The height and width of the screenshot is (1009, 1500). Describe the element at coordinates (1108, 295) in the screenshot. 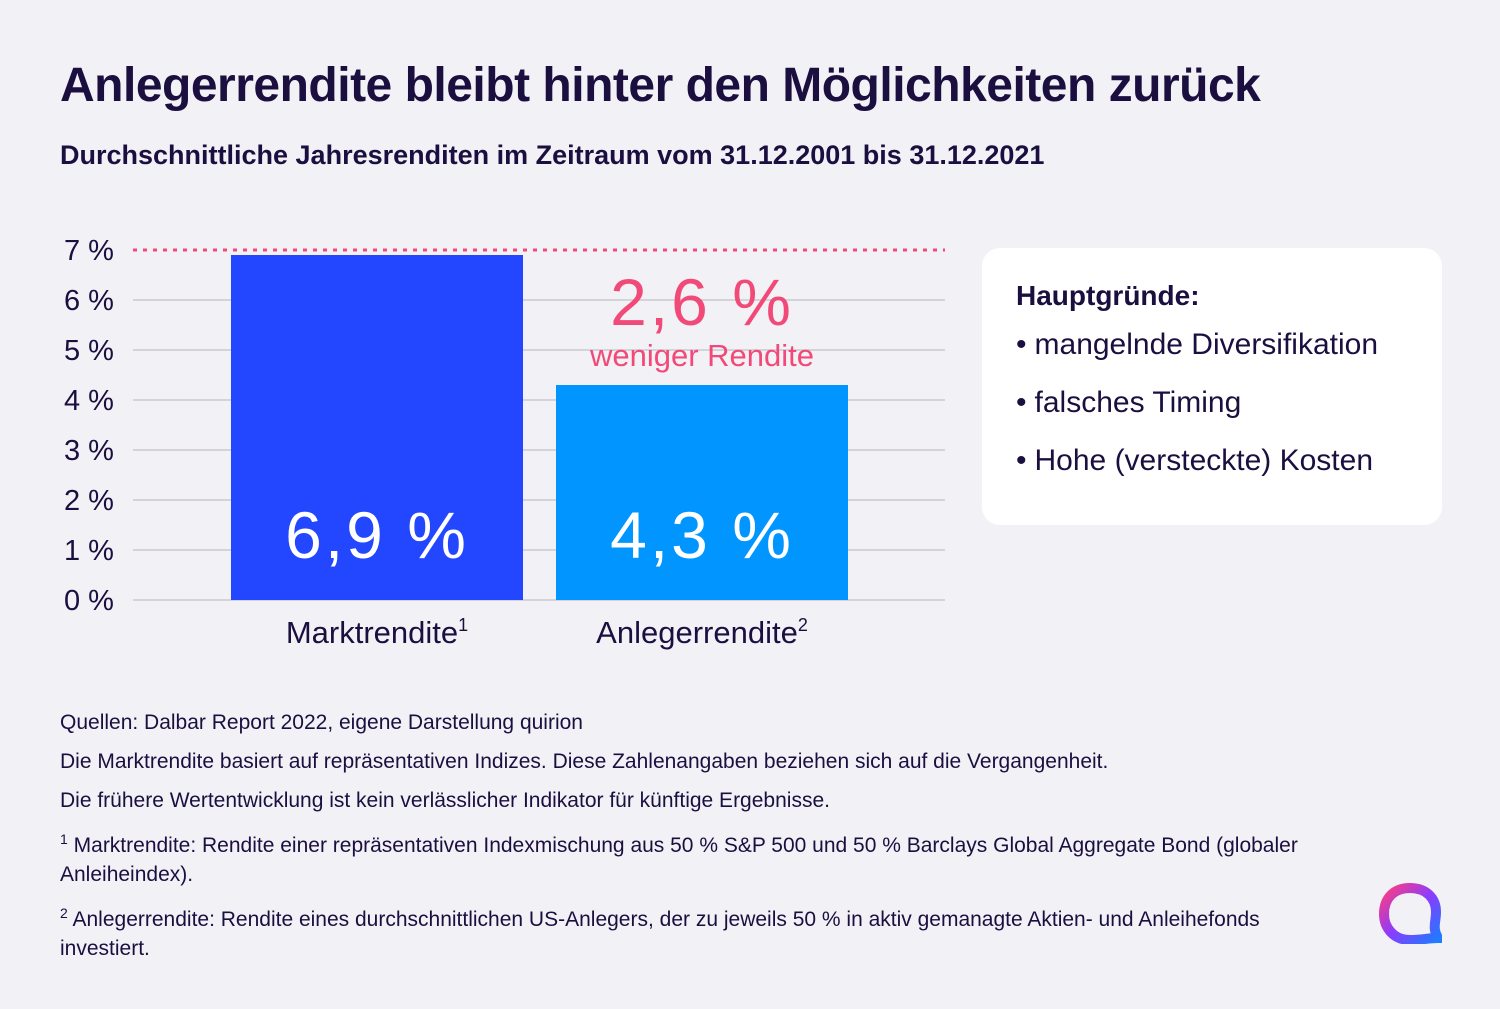

I see `reasons-title: Hauptgründe:` at that location.